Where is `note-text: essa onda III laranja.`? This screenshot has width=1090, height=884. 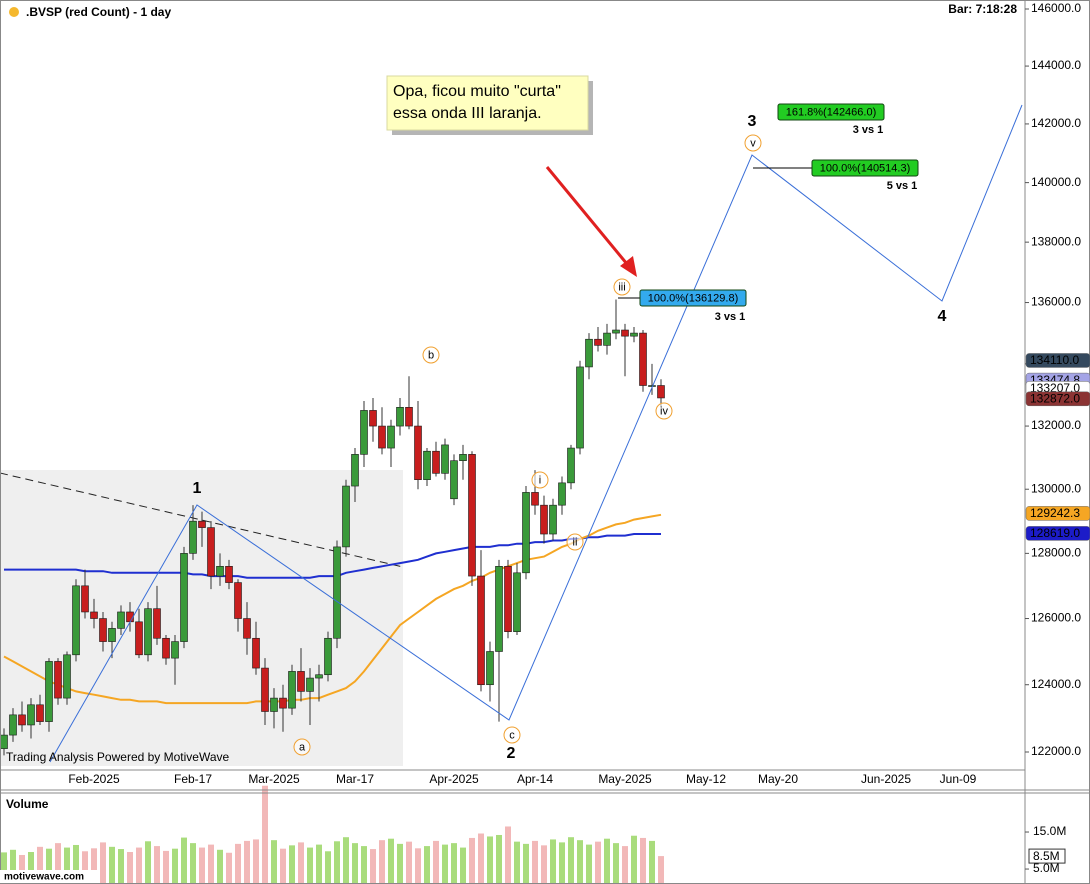 note-text: essa onda III laranja. is located at coordinates (467, 113).